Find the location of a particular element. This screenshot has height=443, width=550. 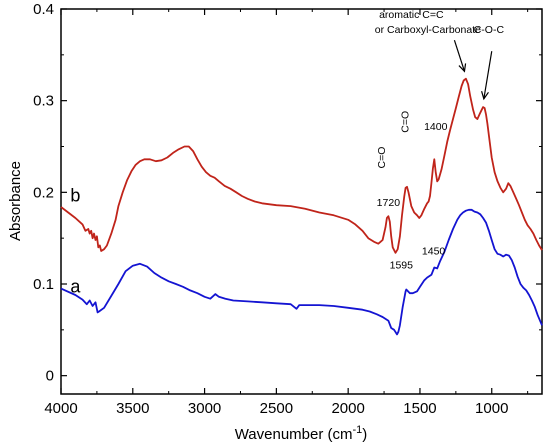

x-tick-label: 2500 is located at coordinates (276, 408).